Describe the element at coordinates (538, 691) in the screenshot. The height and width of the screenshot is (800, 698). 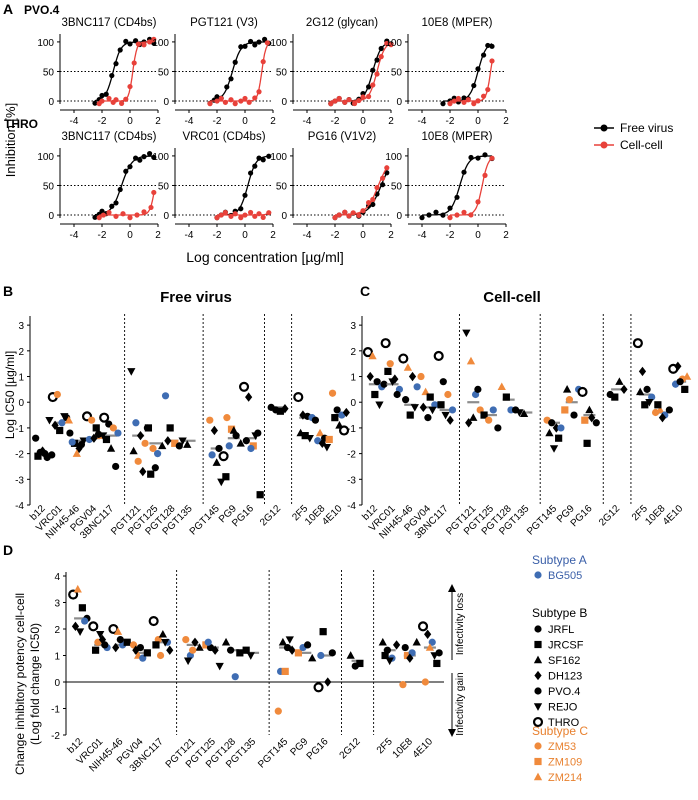
I see `legend-subtype-b-4-marker` at that location.